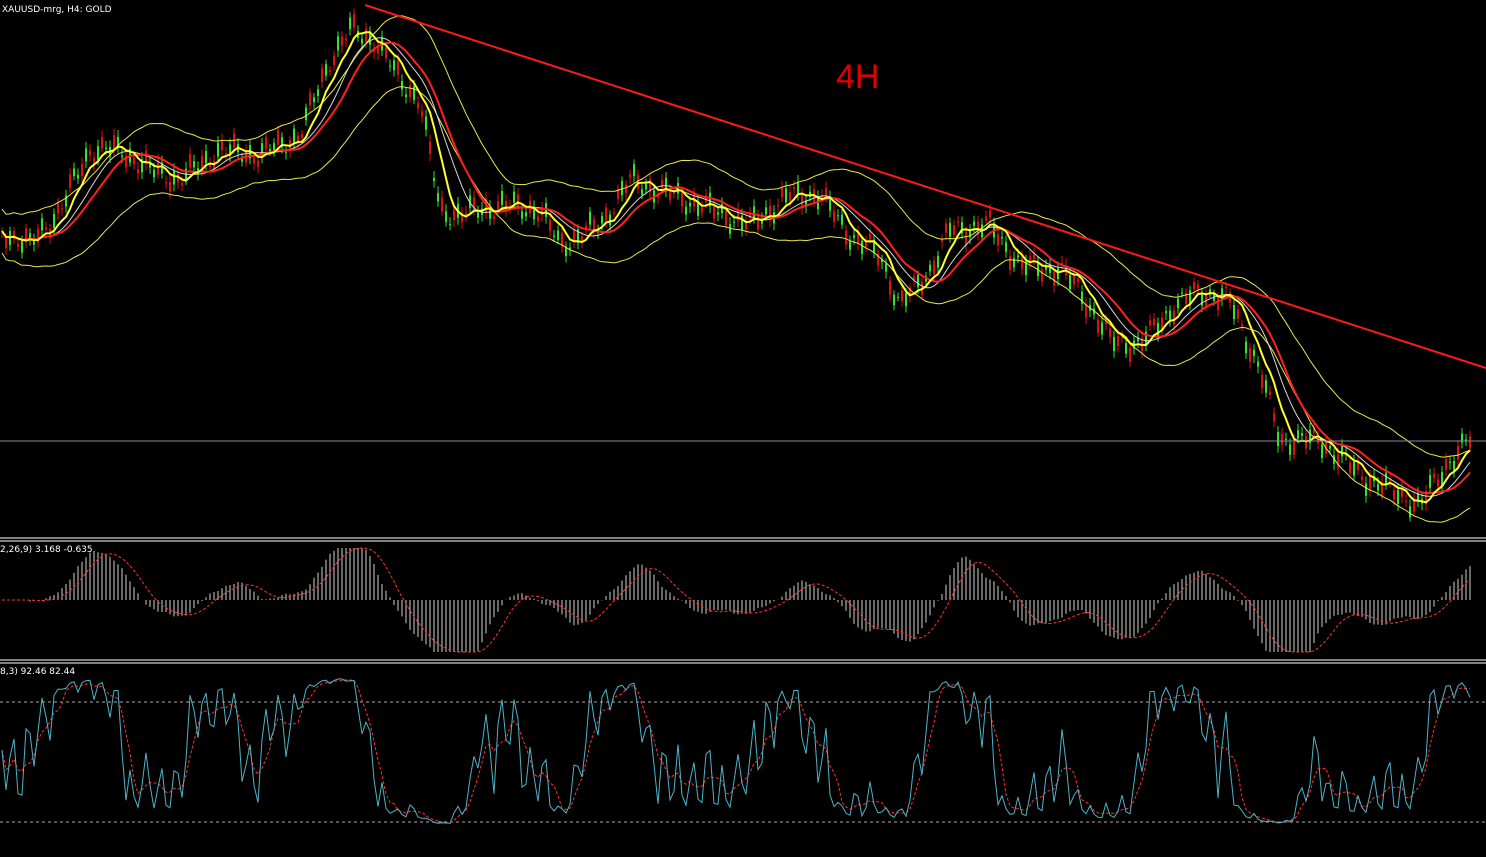 The width and height of the screenshot is (1486, 857). I want to click on timeframe-annotation: 4H, so click(857, 77).